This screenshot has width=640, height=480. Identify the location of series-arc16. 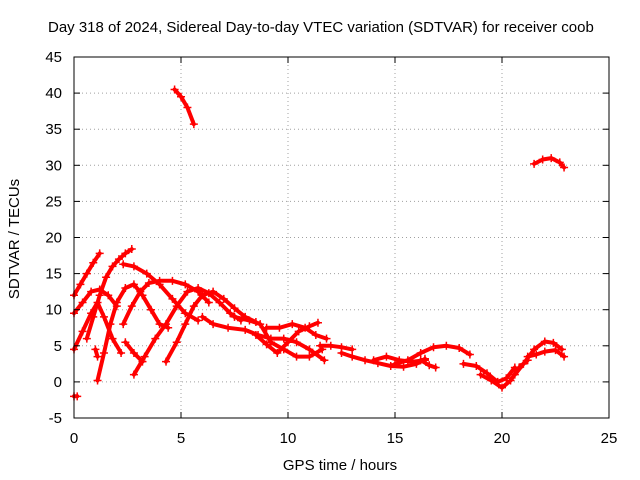
(296, 331).